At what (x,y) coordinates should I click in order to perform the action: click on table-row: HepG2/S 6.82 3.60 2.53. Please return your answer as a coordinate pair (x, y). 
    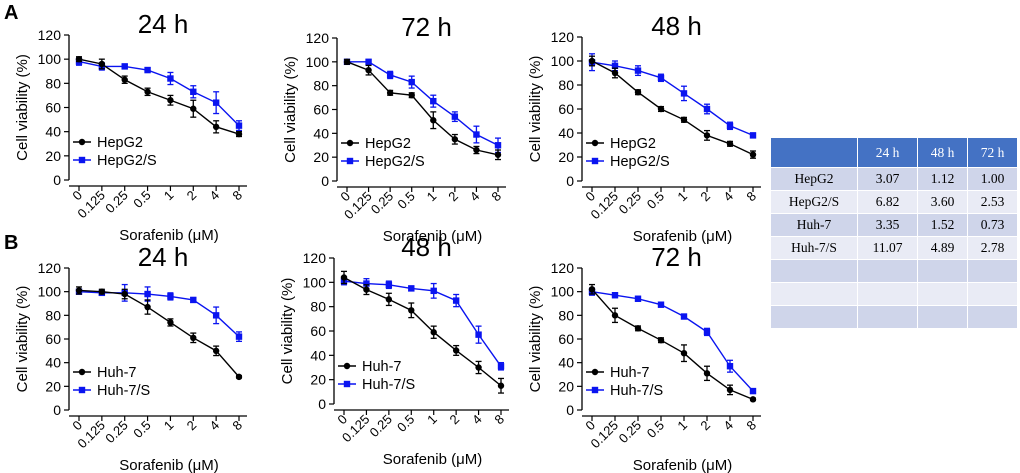
    Looking at the image, I should click on (894, 202).